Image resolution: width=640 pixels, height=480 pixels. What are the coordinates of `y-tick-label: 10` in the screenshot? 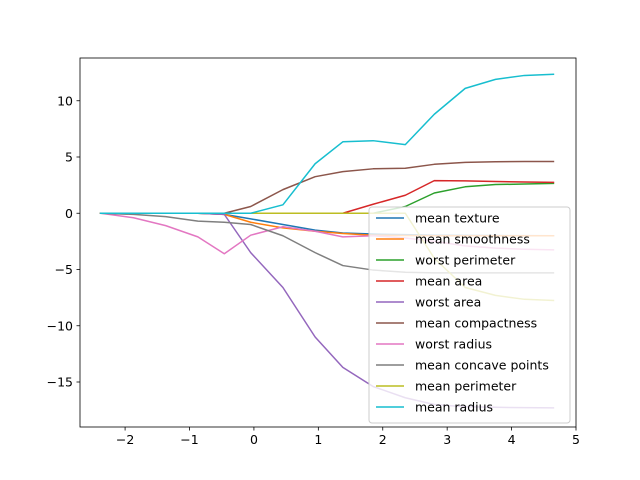 It's located at (65, 100).